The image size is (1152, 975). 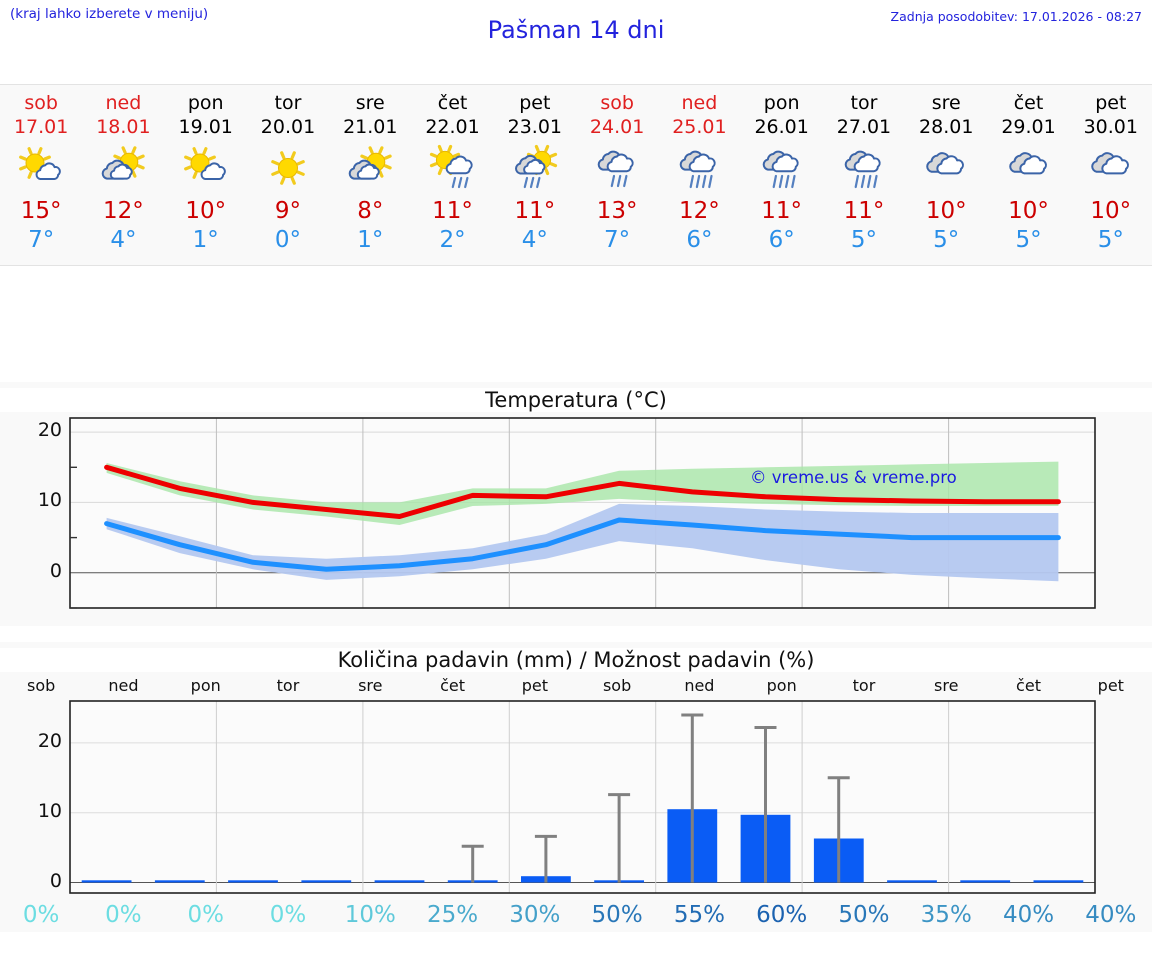 I want to click on day-column: sre 28.01 10° 5°, so click(x=946, y=175).